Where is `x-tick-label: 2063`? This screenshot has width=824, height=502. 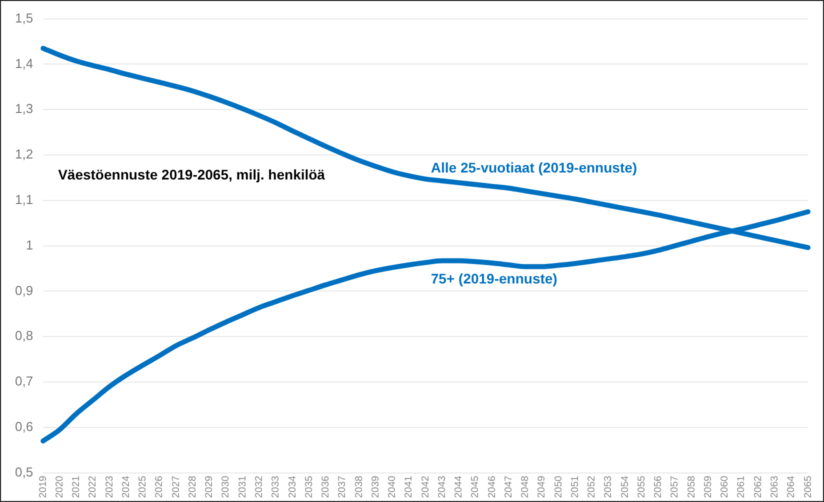
x-tick-label: 2063 is located at coordinates (774, 486).